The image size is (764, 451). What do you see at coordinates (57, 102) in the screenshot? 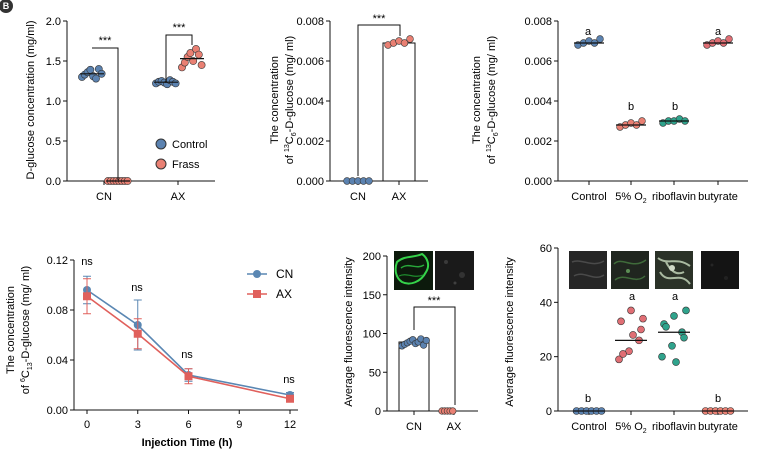
I see `p1-yticks: 0.0 0.5 1.0 1.5 2.0` at bounding box center [57, 102].